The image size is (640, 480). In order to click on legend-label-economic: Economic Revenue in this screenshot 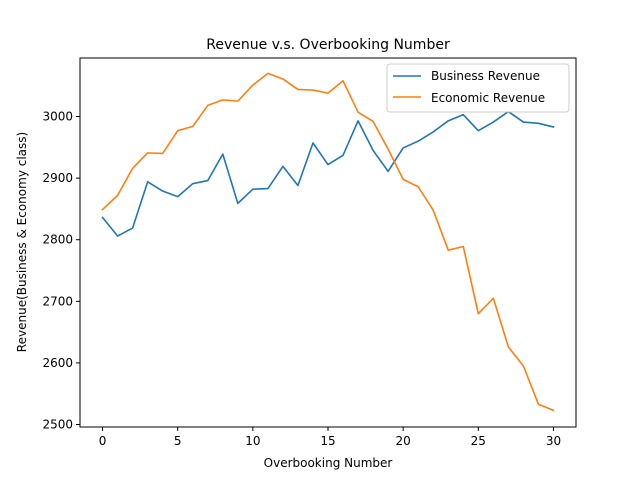, I will do `click(488, 98)`.